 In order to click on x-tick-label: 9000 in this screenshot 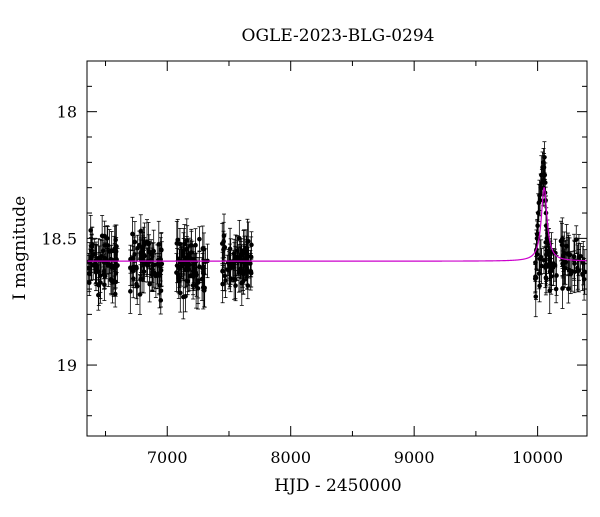, I will do `click(414, 457)`.